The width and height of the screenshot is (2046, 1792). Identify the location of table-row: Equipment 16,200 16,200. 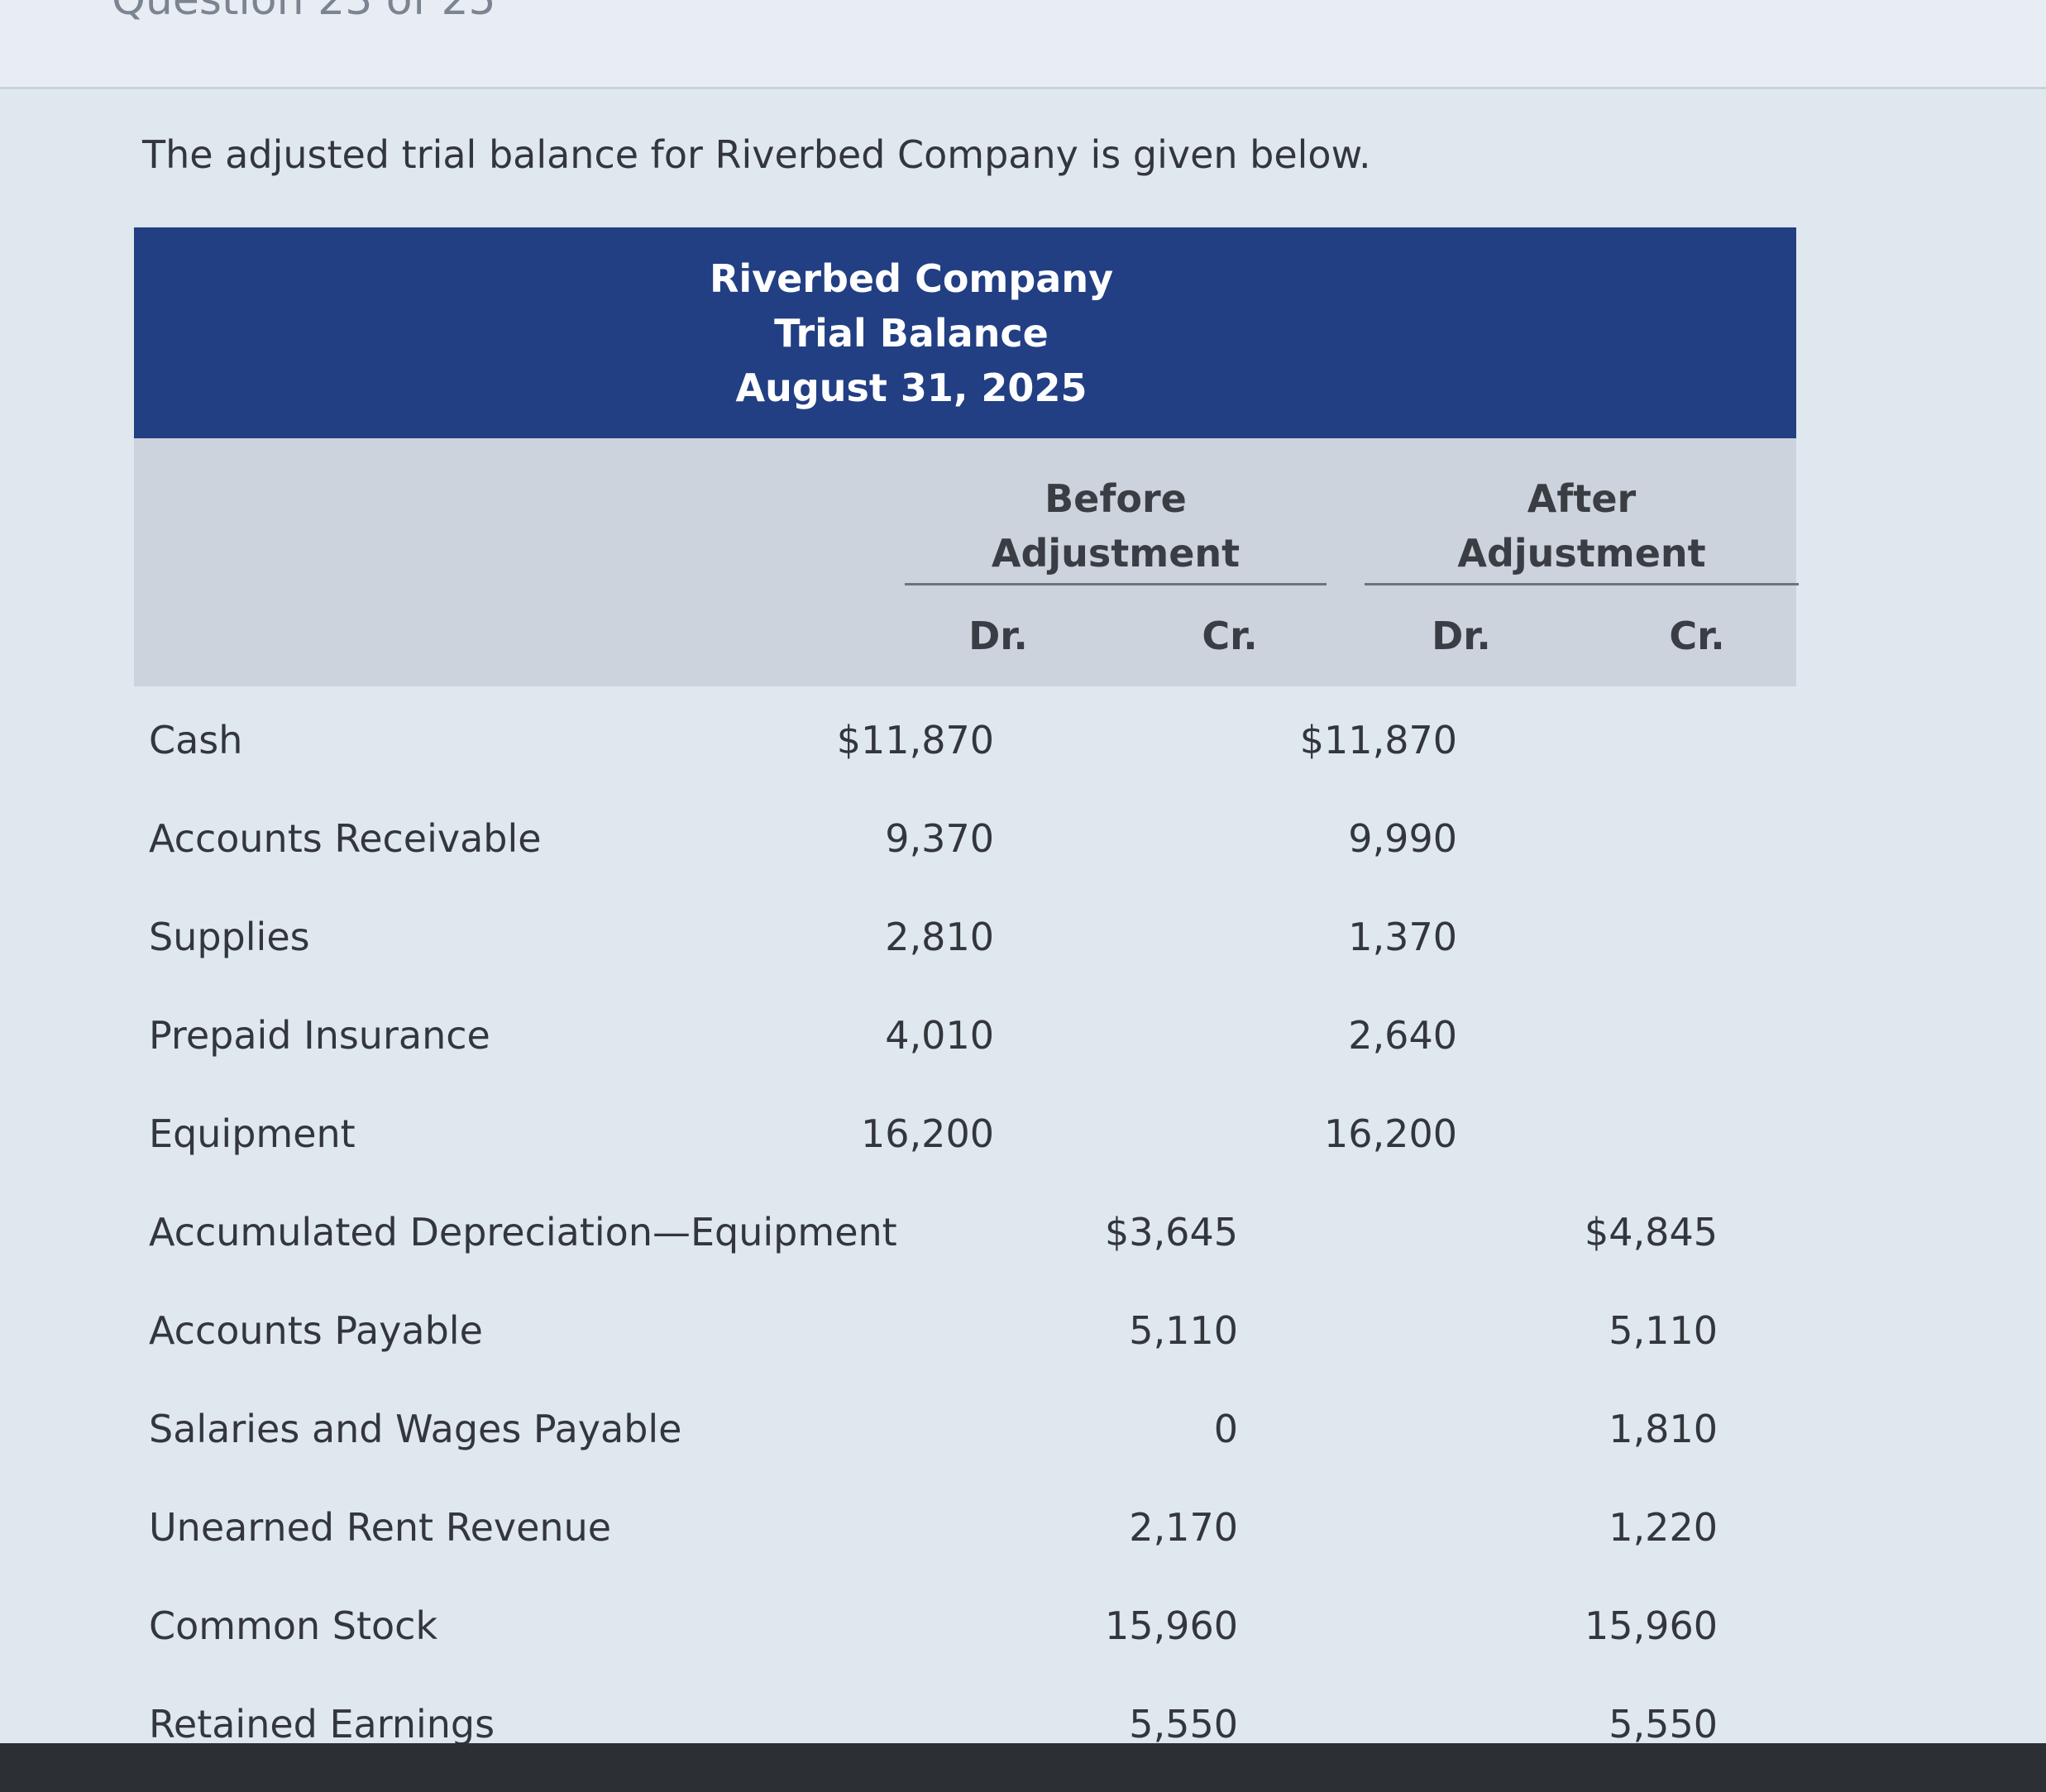
(965, 1129).